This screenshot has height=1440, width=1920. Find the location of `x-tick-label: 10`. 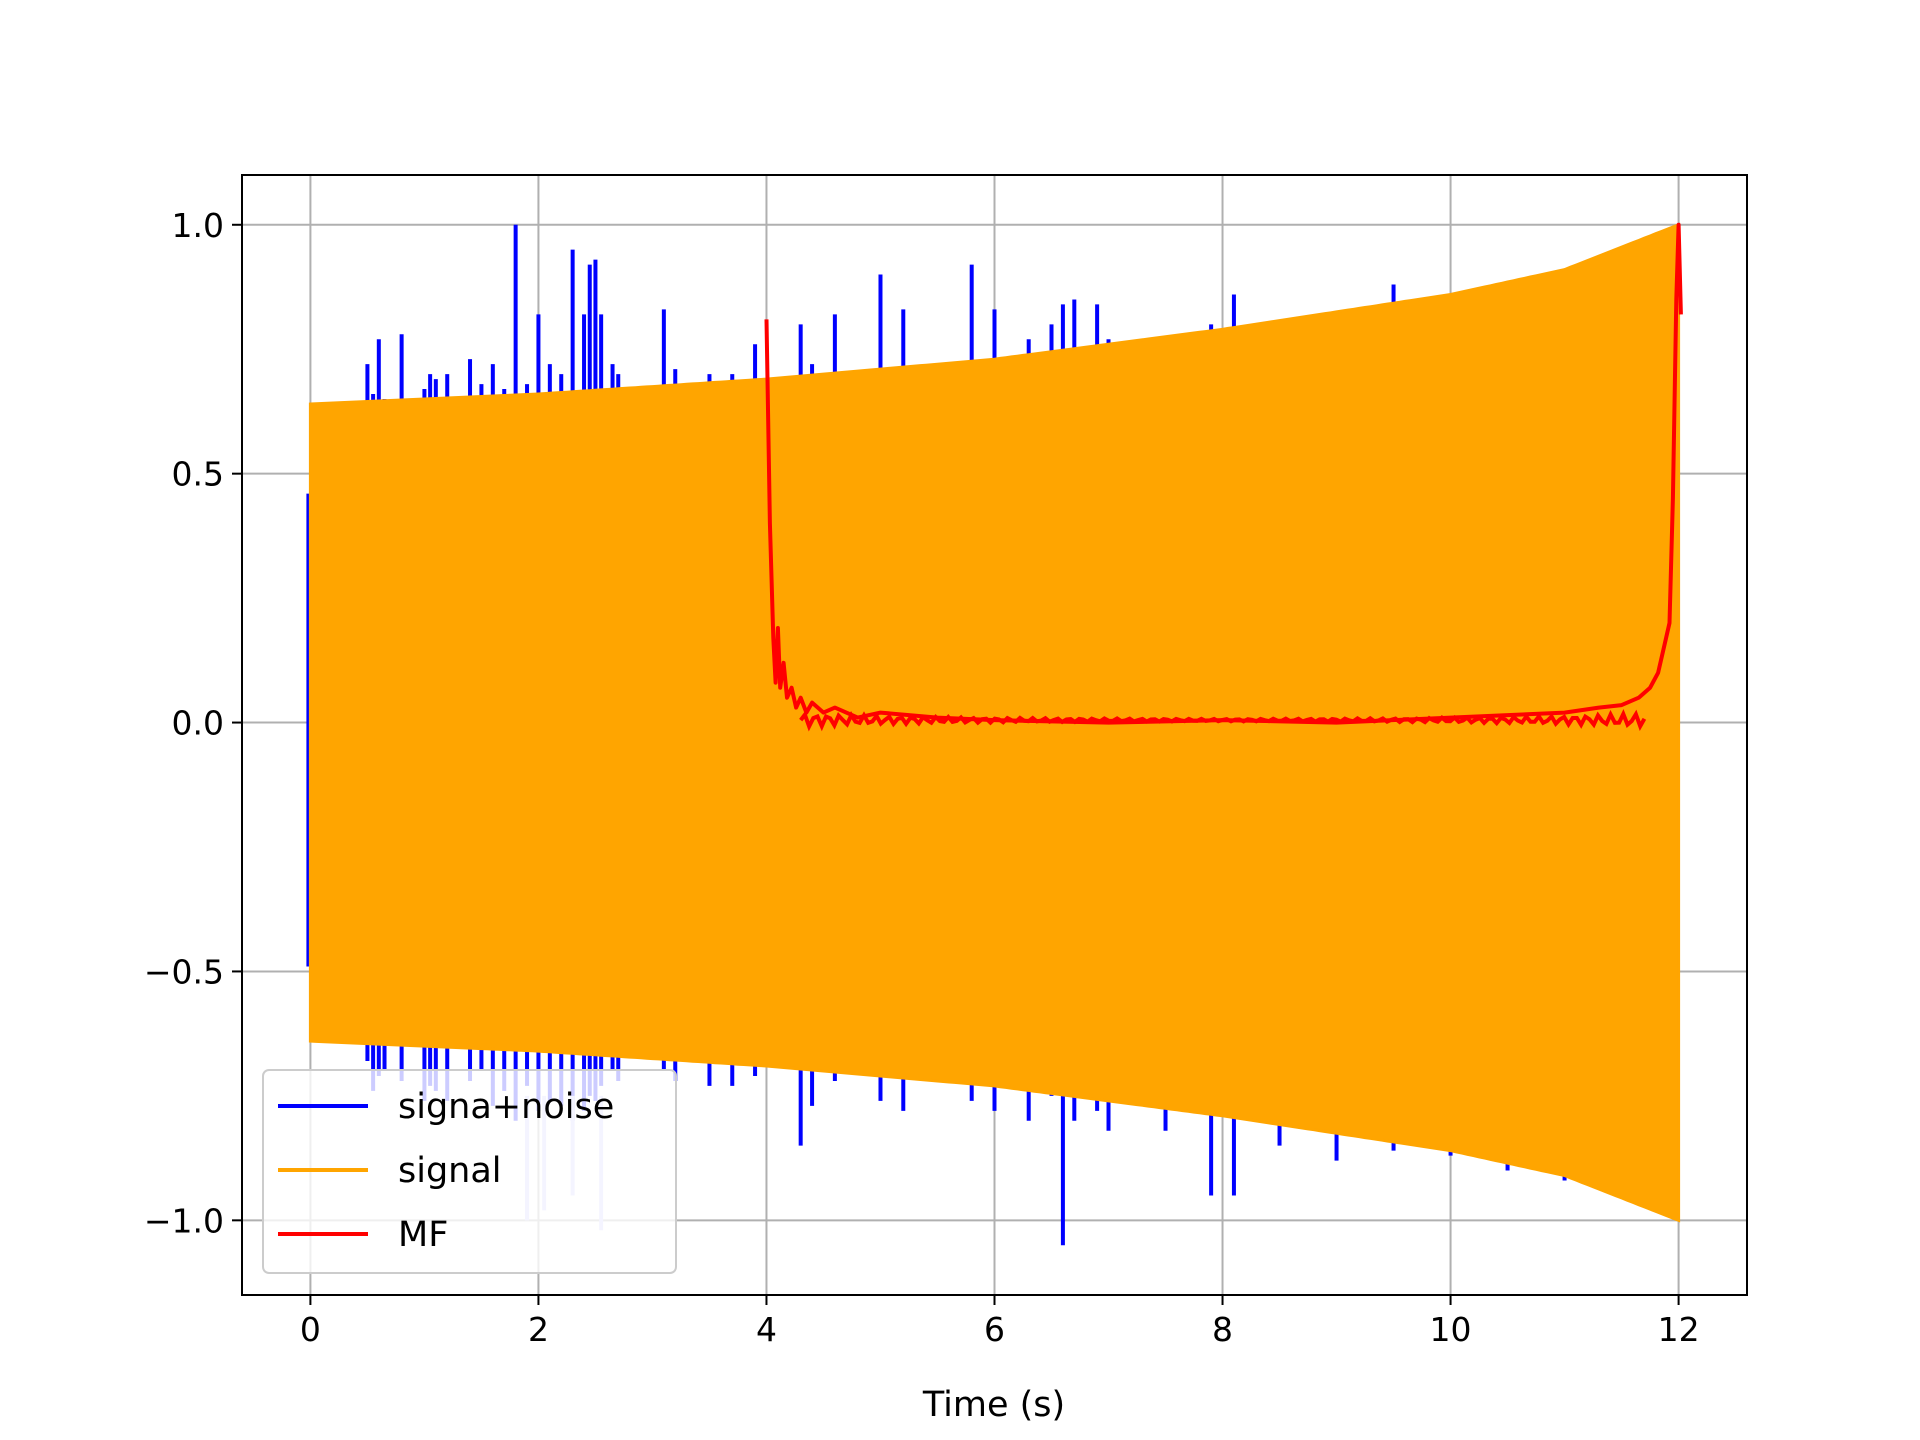

x-tick-label: 10 is located at coordinates (1451, 1329).